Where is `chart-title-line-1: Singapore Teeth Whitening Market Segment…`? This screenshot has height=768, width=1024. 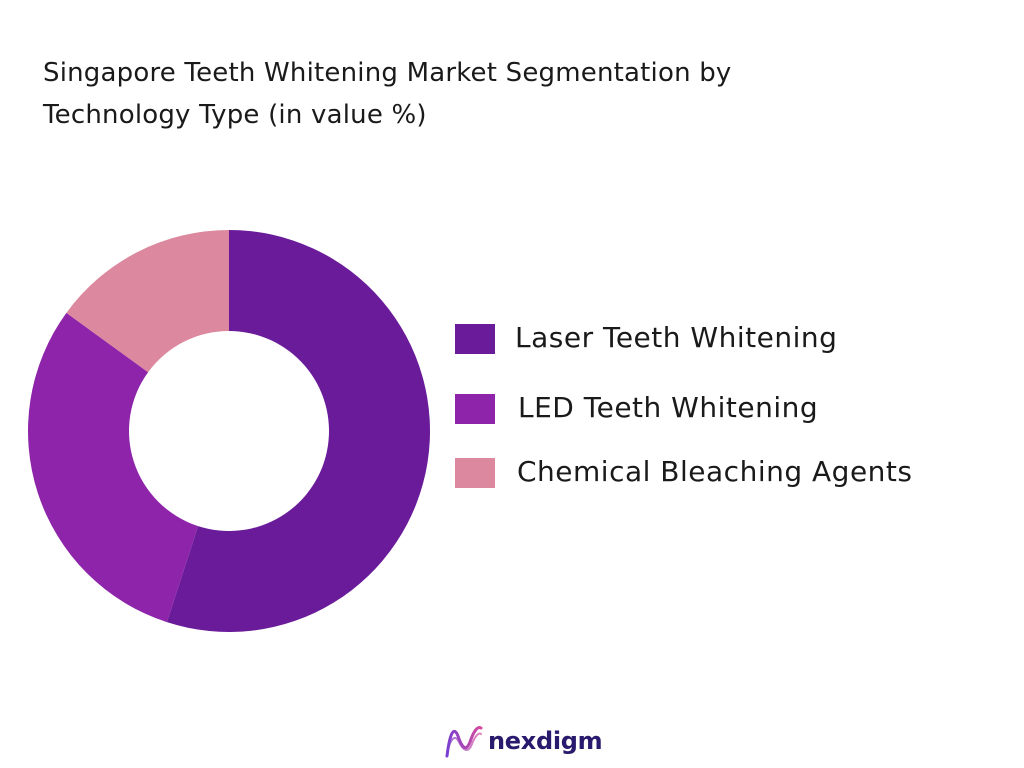 chart-title-line-1: Singapore Teeth Whitening Market Segment… is located at coordinates (387, 73).